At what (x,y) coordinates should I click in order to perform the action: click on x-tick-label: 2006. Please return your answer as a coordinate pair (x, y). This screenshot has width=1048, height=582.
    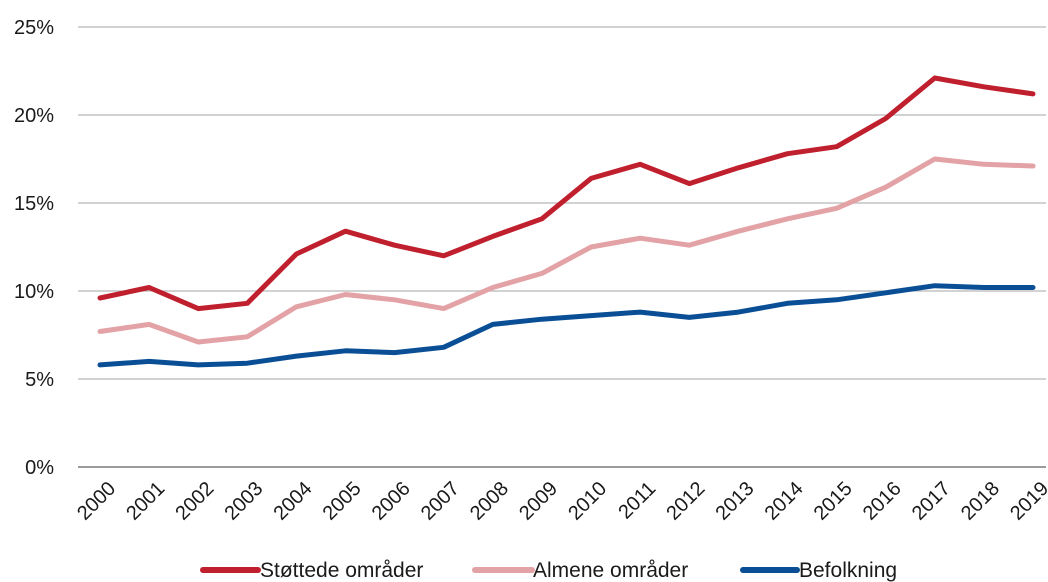
    Looking at the image, I should click on (391, 501).